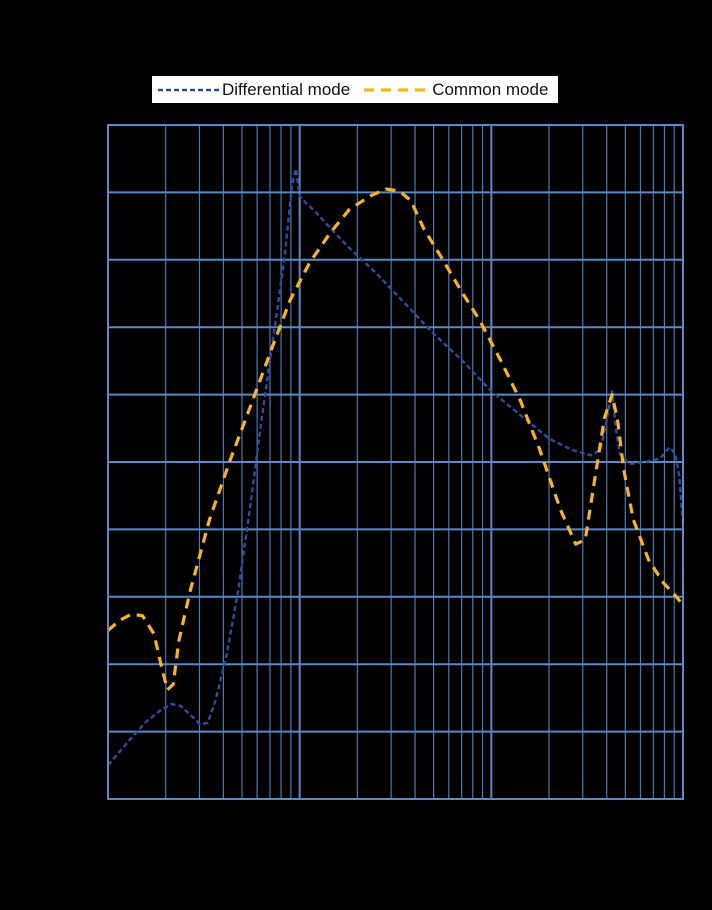  What do you see at coordinates (490, 89) in the screenshot?
I see `legend-label: Common mode` at bounding box center [490, 89].